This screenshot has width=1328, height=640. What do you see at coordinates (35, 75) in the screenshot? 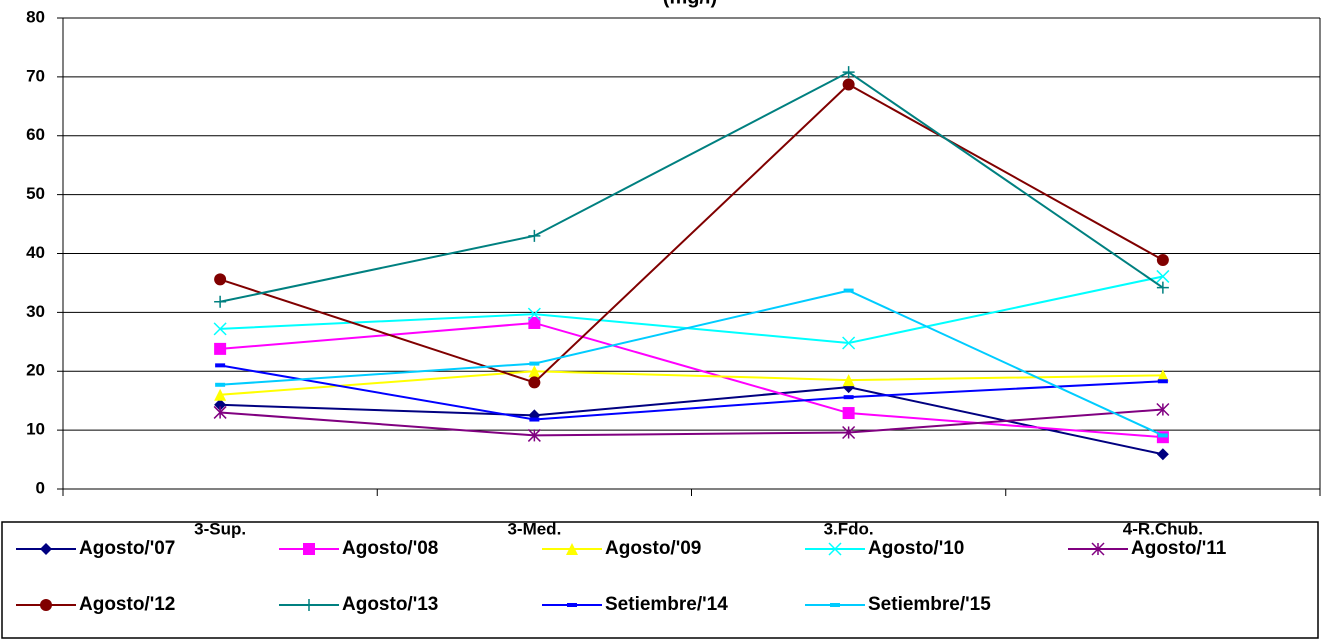
I see `y-tick-label: 70` at bounding box center [35, 75].